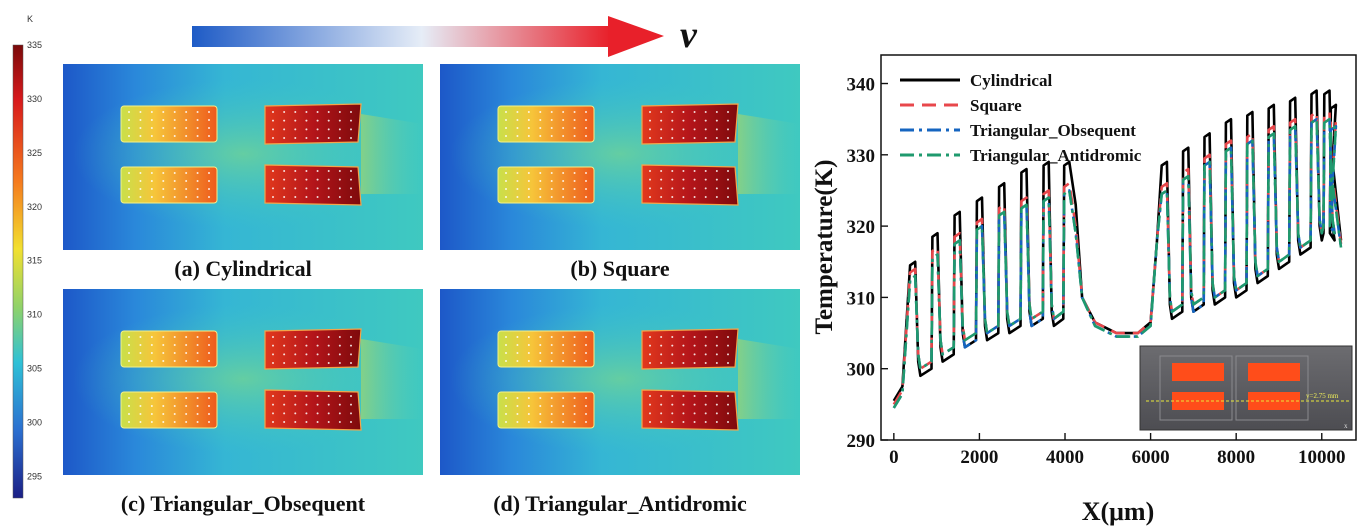 This screenshot has width=1366, height=528. What do you see at coordinates (30, 19) in the screenshot?
I see `colorbar-unit: K` at bounding box center [30, 19].